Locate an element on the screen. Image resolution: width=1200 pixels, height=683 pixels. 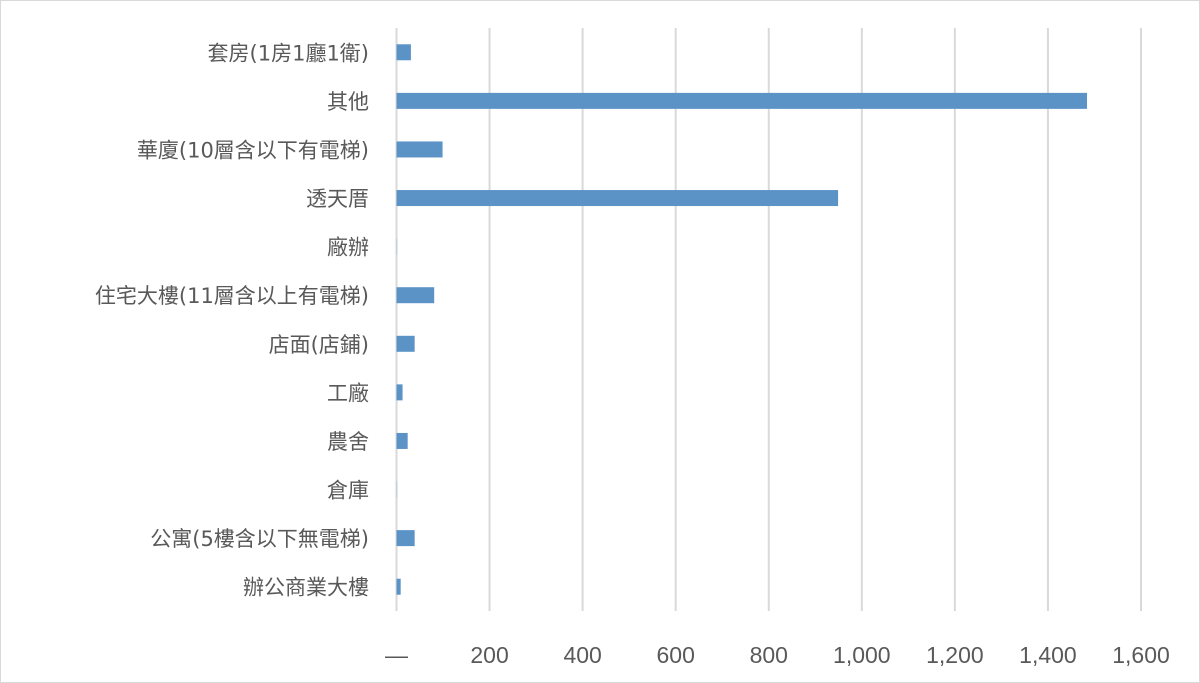
x-tick-label: 1,400 is located at coordinates (1048, 655).